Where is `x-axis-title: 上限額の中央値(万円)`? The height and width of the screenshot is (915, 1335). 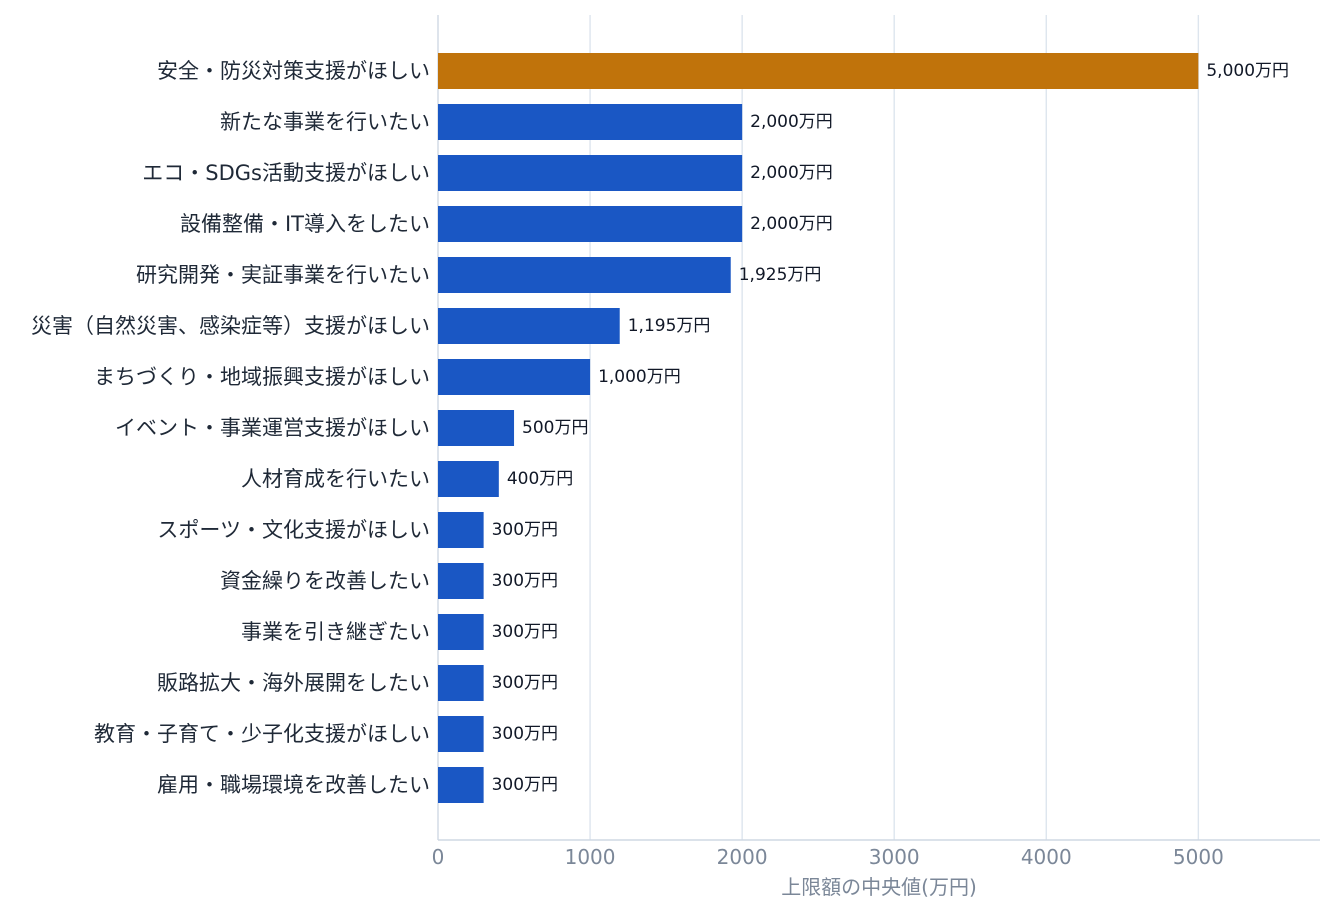 x-axis-title: 上限額の中央値(万円) is located at coordinates (879, 887).